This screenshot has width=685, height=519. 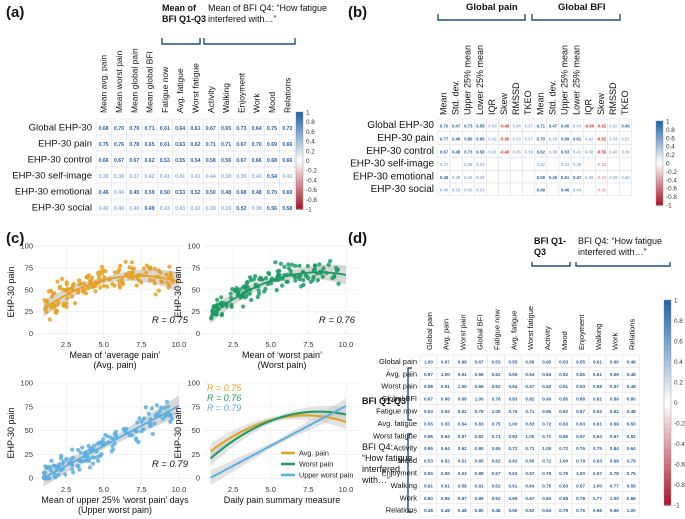 I want to click on panel-c-ytick: 75, so click(x=29, y=267).